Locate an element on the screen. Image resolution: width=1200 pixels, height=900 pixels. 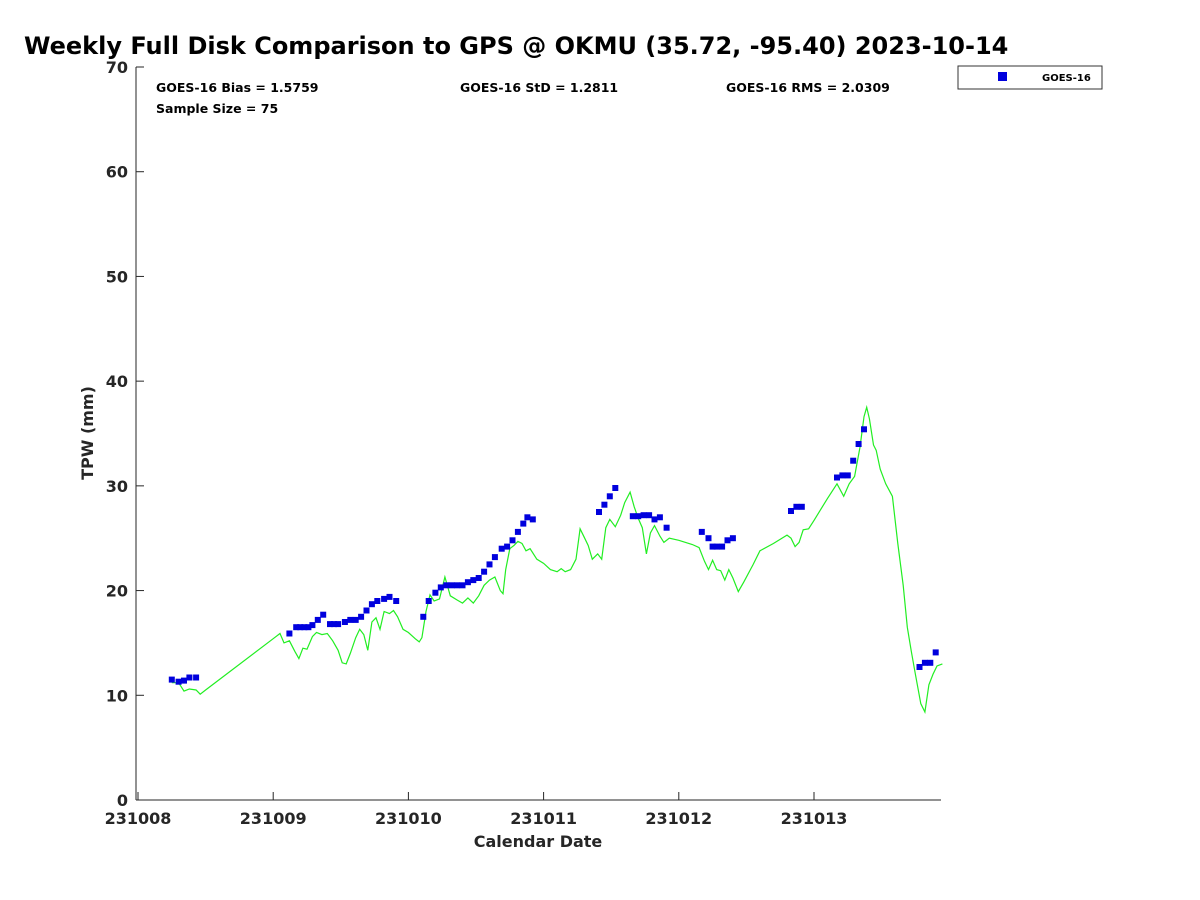
sample-size-stat: Sample Size = 75 is located at coordinates (217, 108).